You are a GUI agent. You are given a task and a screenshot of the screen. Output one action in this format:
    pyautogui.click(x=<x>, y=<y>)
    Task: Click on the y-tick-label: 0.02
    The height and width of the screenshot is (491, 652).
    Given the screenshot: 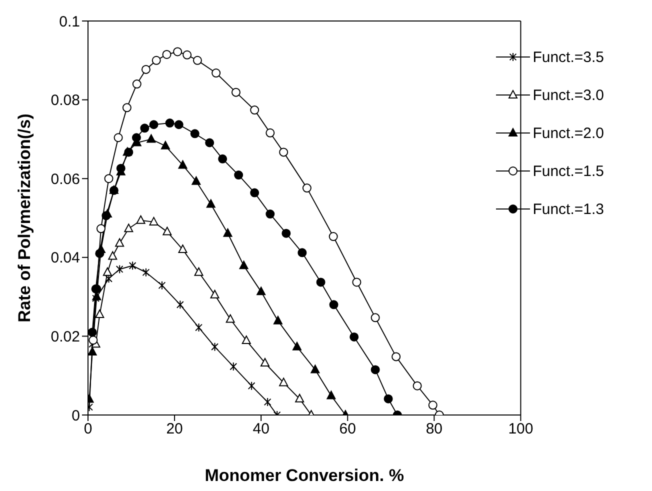 What is the action you would take?
    pyautogui.click(x=65, y=337)
    